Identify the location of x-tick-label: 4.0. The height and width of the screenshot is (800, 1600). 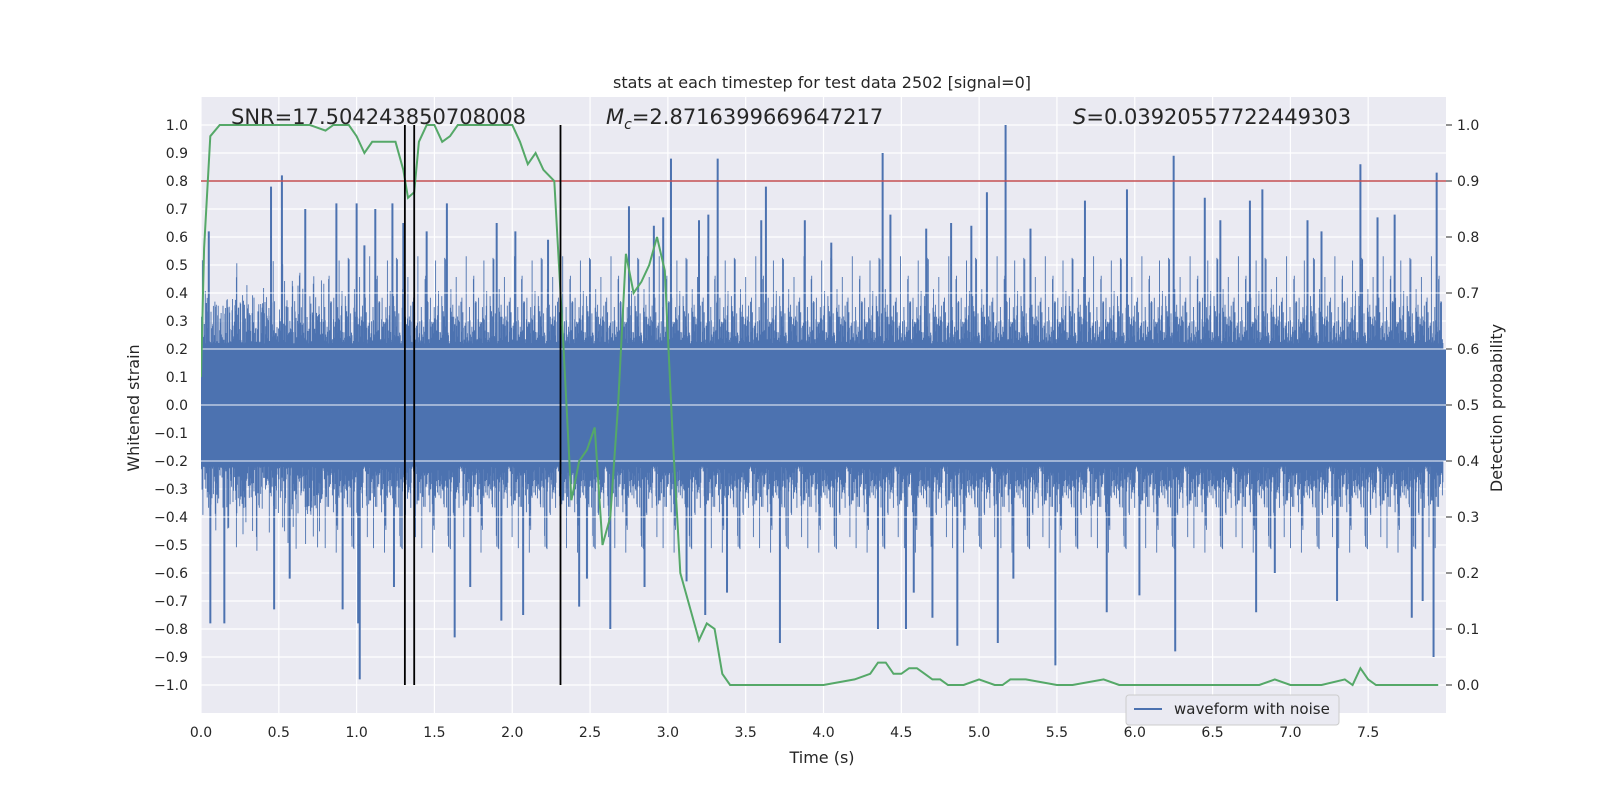
(823, 733).